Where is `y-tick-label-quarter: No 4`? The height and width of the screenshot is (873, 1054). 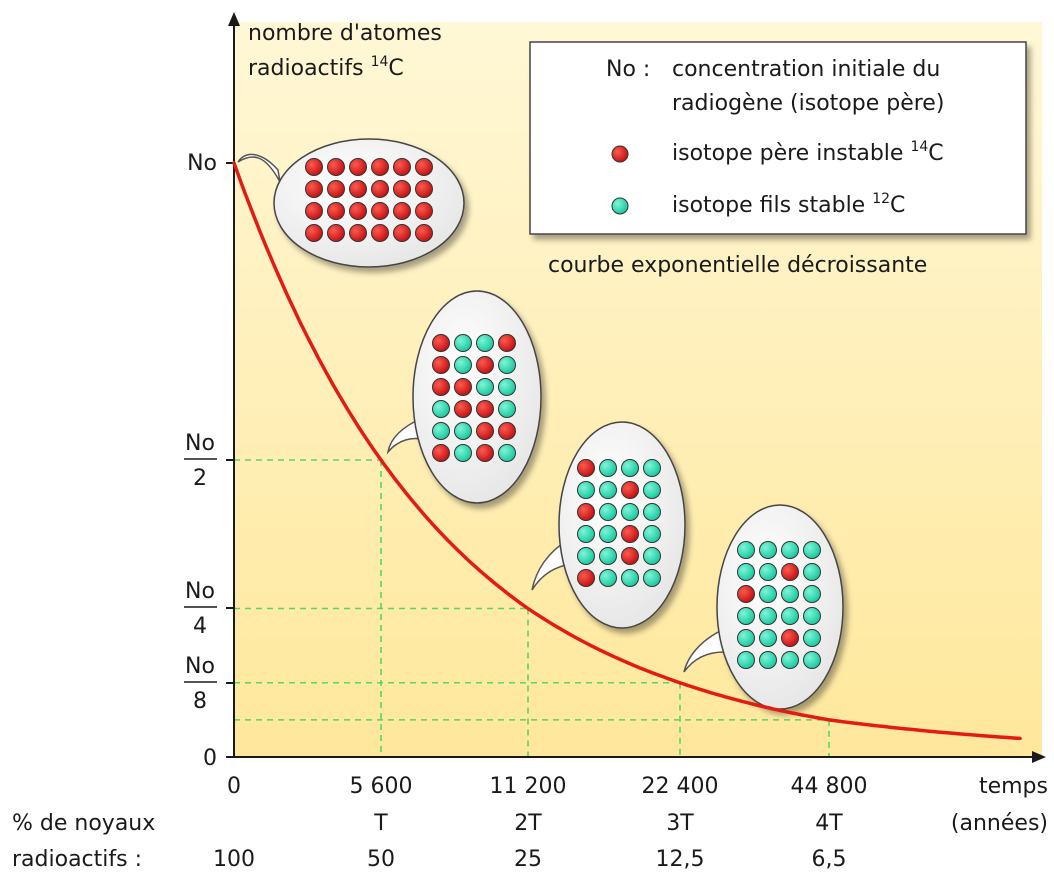
y-tick-label-quarter: No 4 is located at coordinates (200, 609).